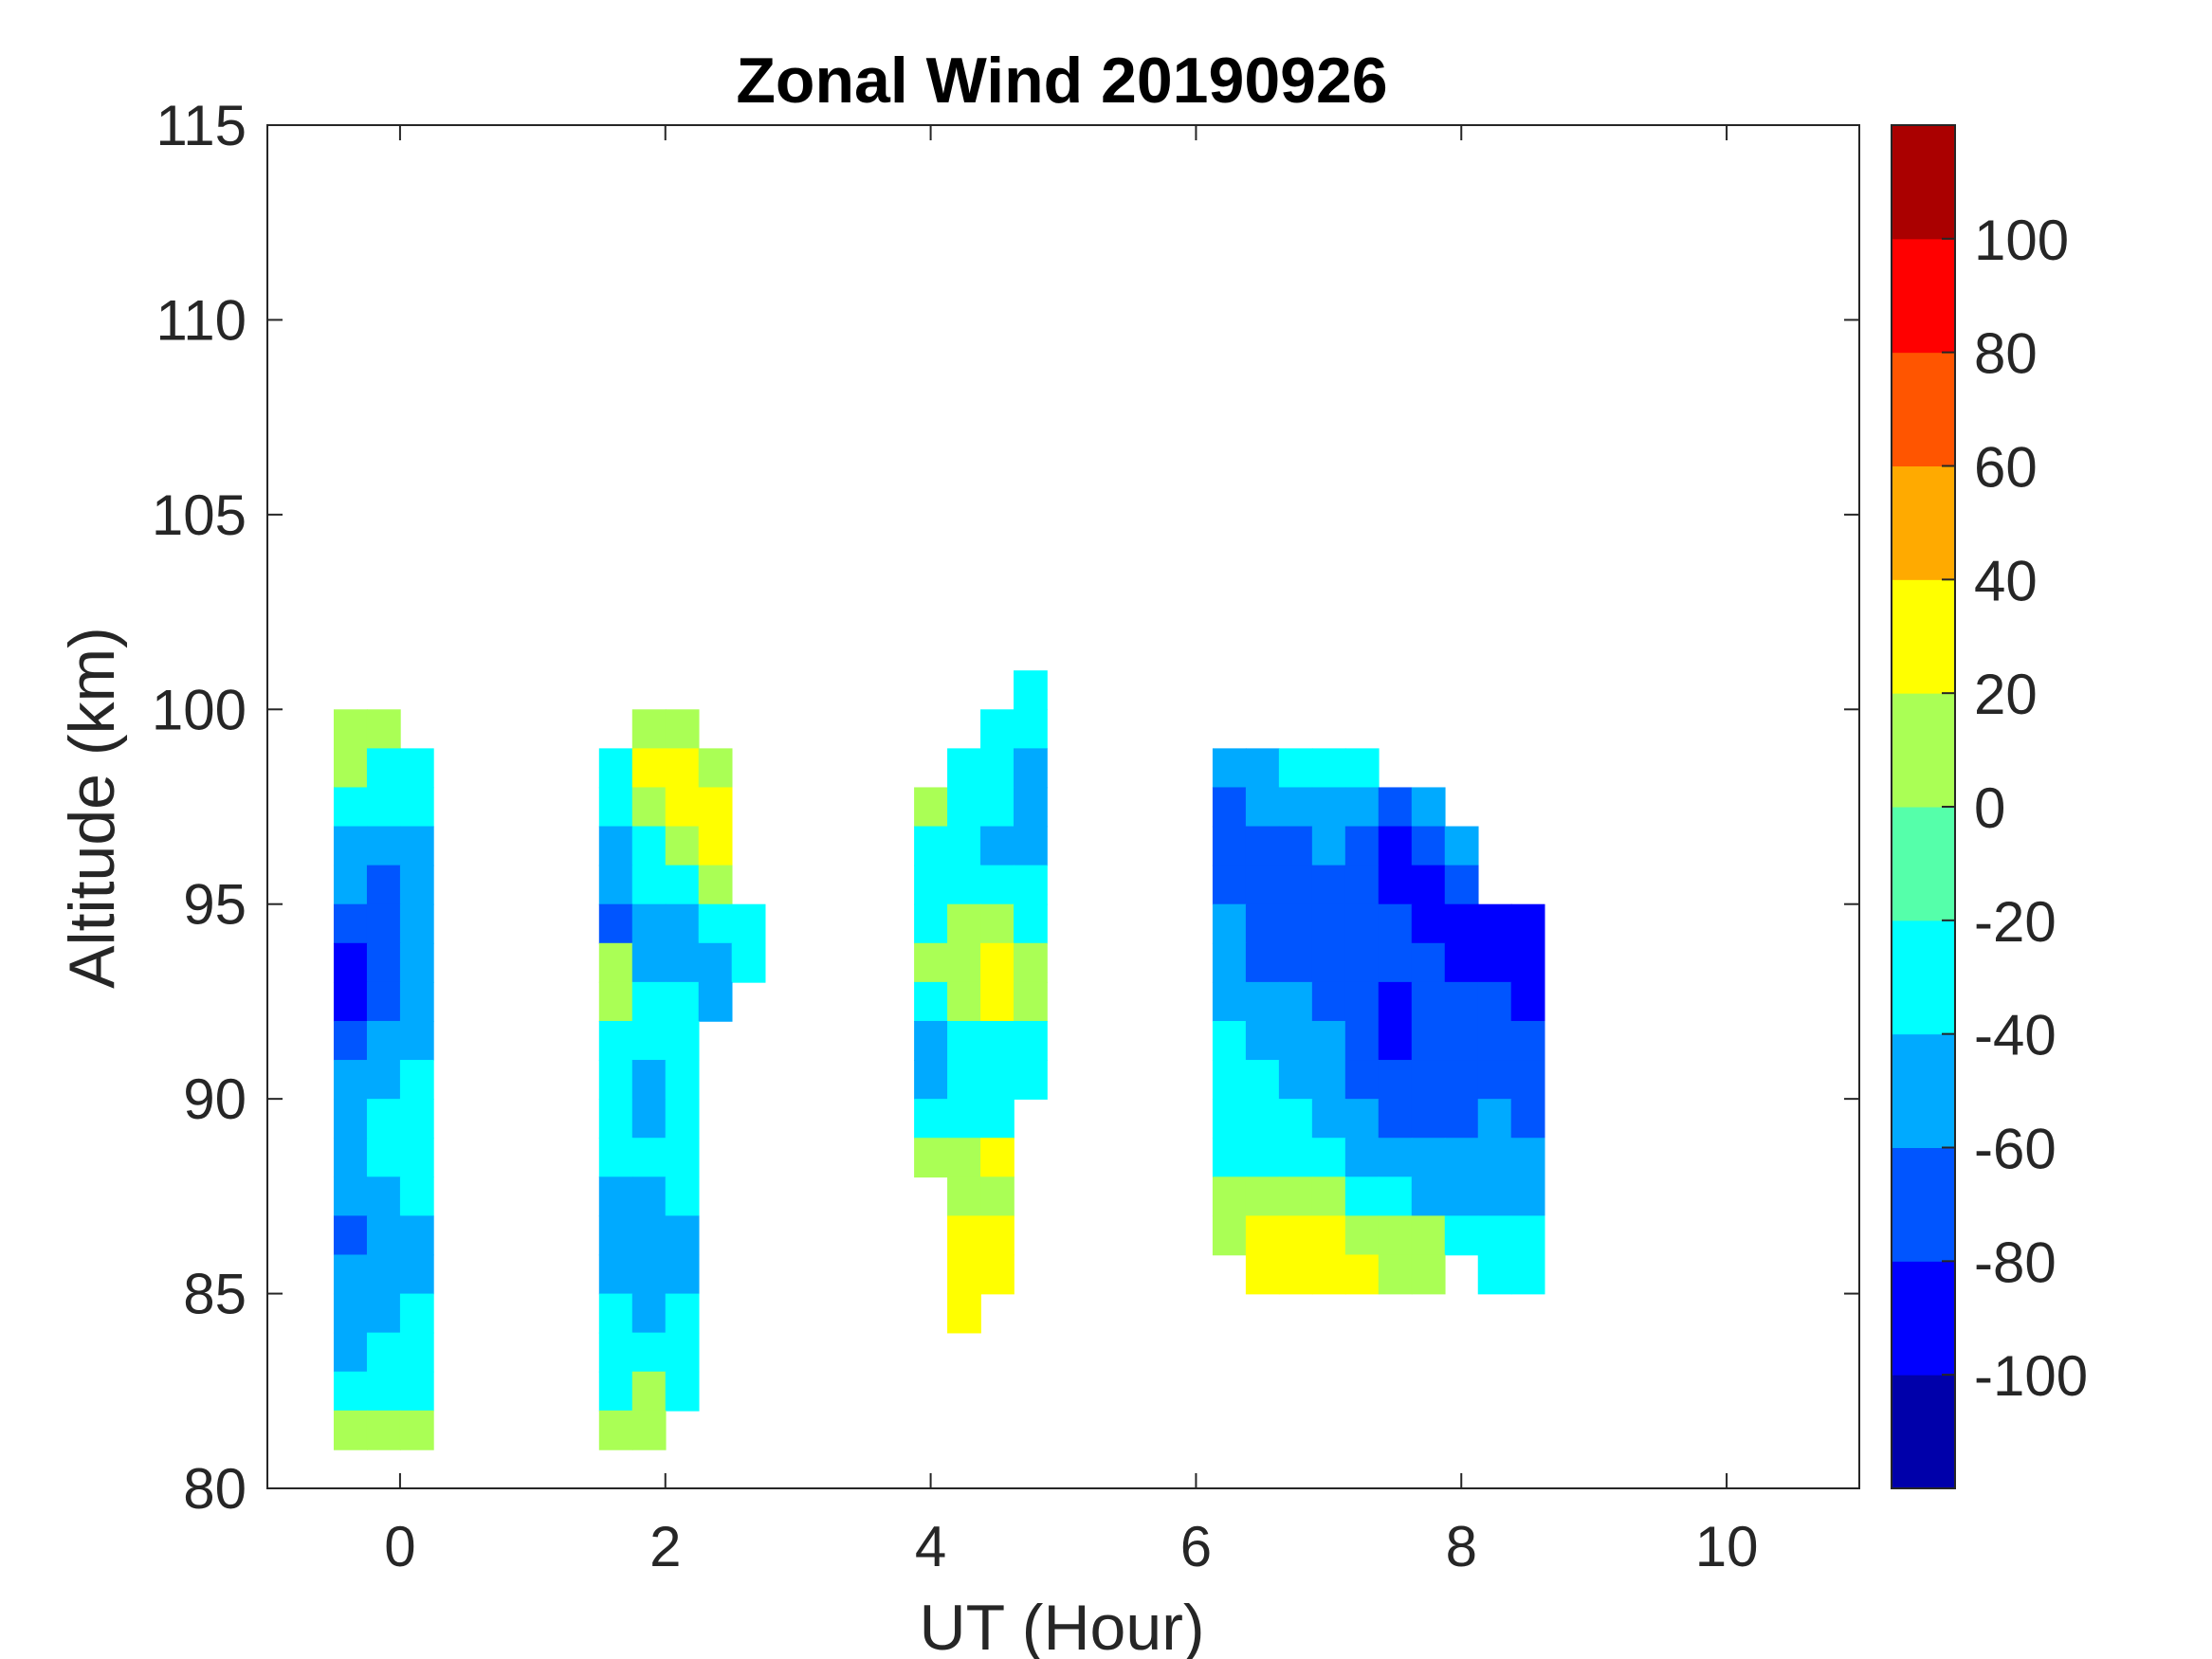 The width and height of the screenshot is (2212, 1659). I want to click on y-tick-label: 105, so click(199, 515).